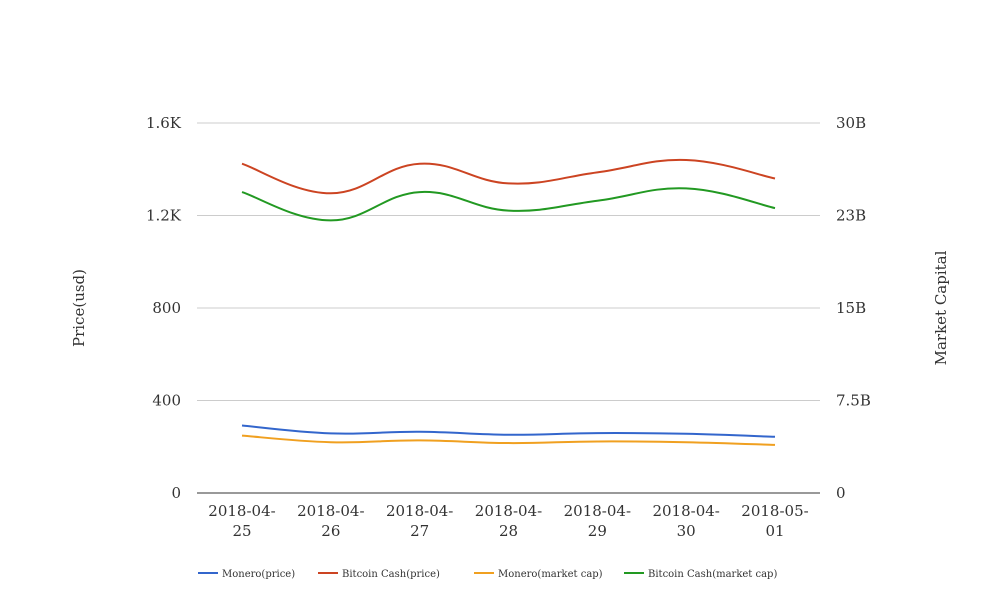 The width and height of the screenshot is (1008, 616). Describe the element at coordinates (851, 123) in the screenshot. I see `y2-tick-label: 30B` at that location.